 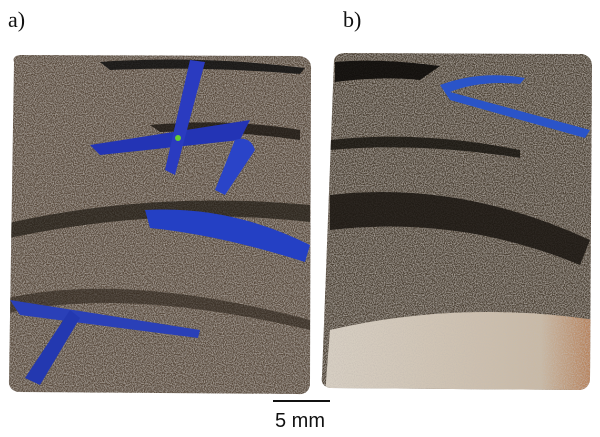 I want to click on scale-bar-label: 5 mm, so click(x=300, y=421).